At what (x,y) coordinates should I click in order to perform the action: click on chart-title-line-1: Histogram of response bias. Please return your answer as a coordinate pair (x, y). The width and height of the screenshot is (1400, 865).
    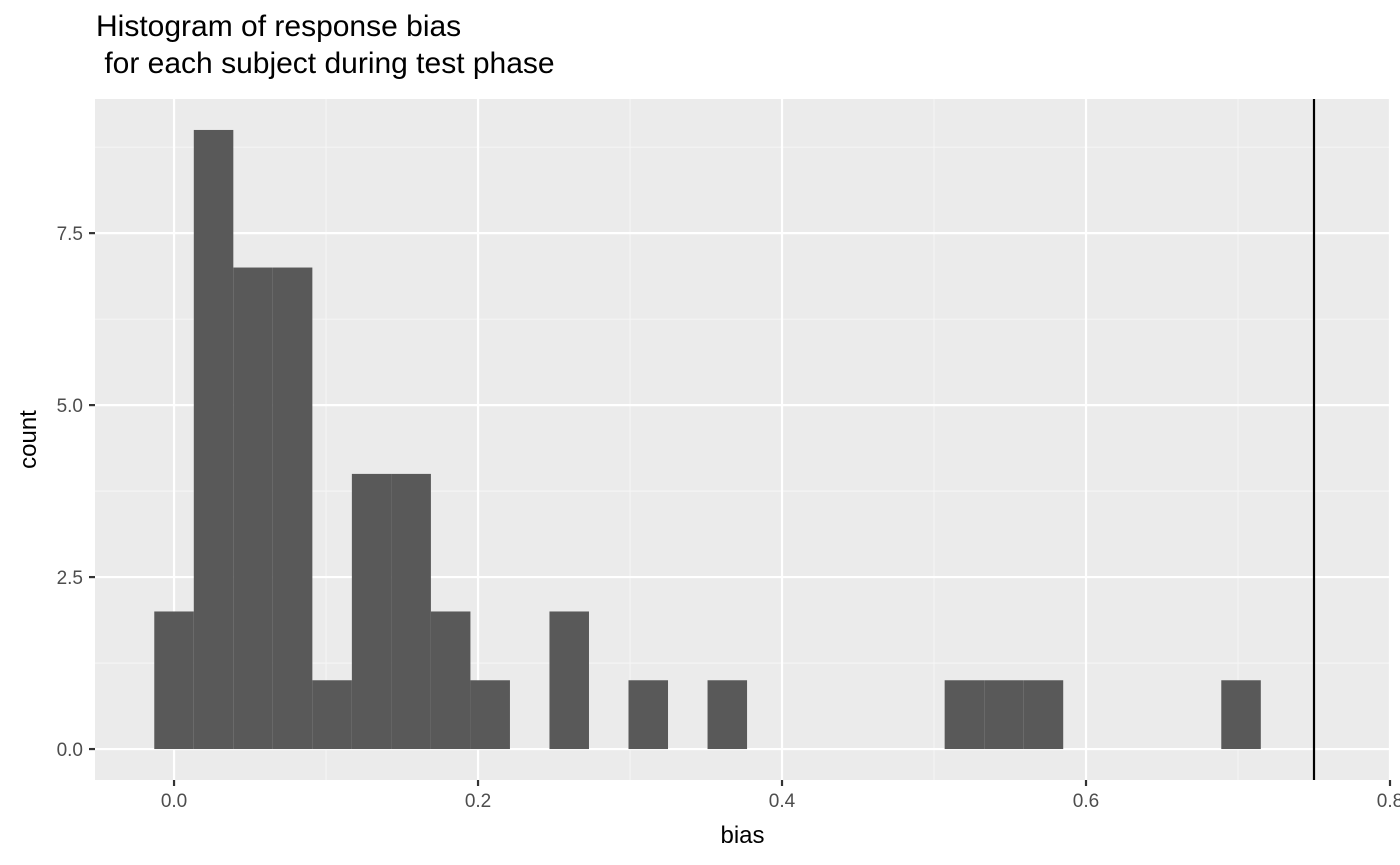
    Looking at the image, I should click on (279, 26).